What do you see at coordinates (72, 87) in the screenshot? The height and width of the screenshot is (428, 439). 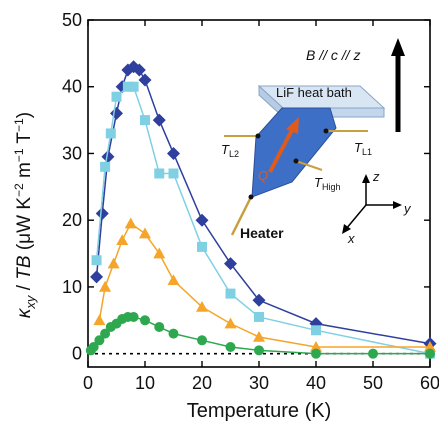 I see `y-tick-label: 40` at bounding box center [72, 87].